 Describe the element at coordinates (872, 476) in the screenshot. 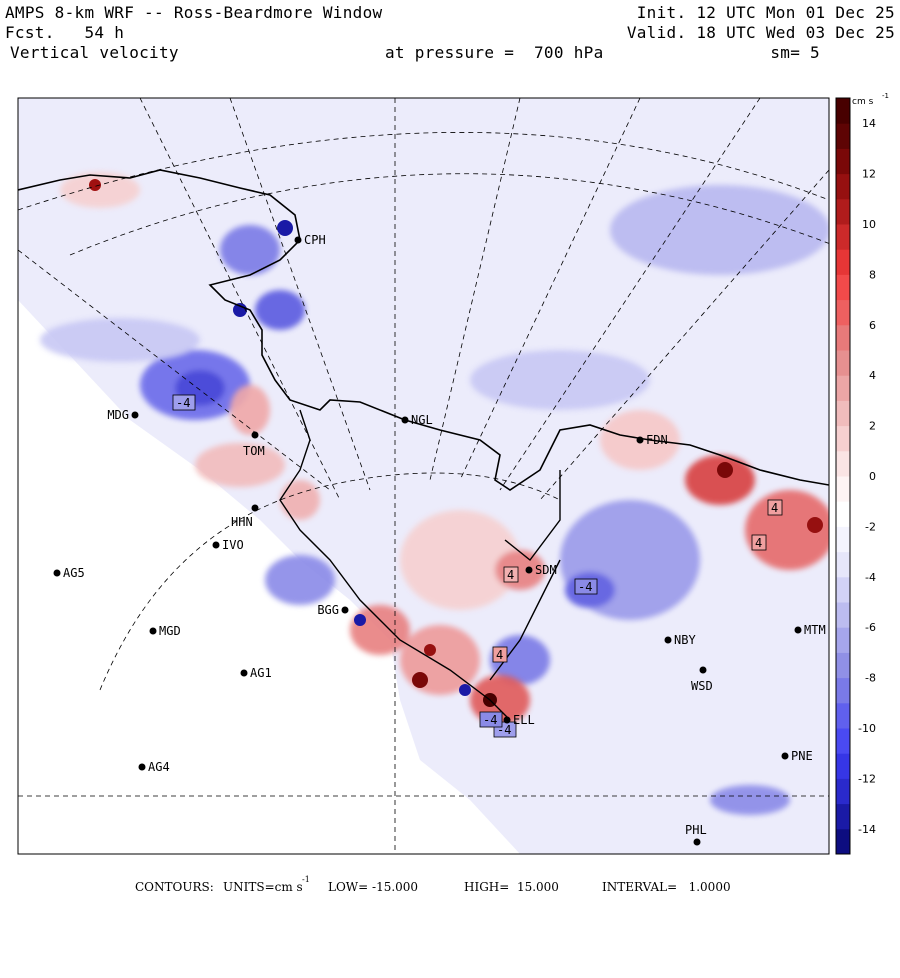

I see `colorbar-tick-label: 0` at that location.